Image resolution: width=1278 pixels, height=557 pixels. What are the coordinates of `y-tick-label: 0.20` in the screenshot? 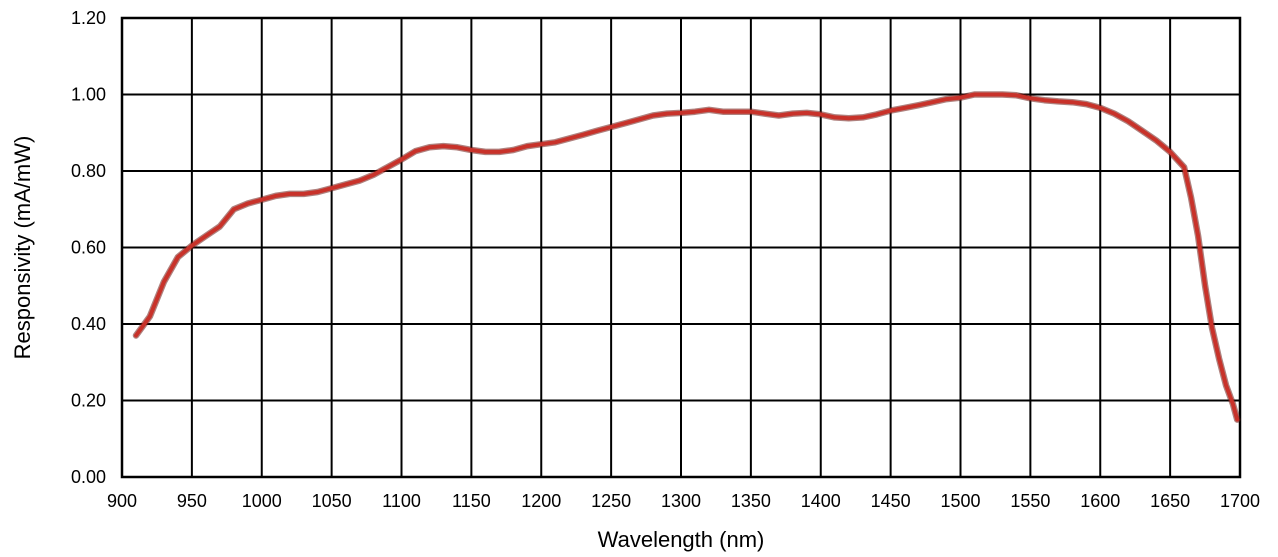 It's located at (88, 401).